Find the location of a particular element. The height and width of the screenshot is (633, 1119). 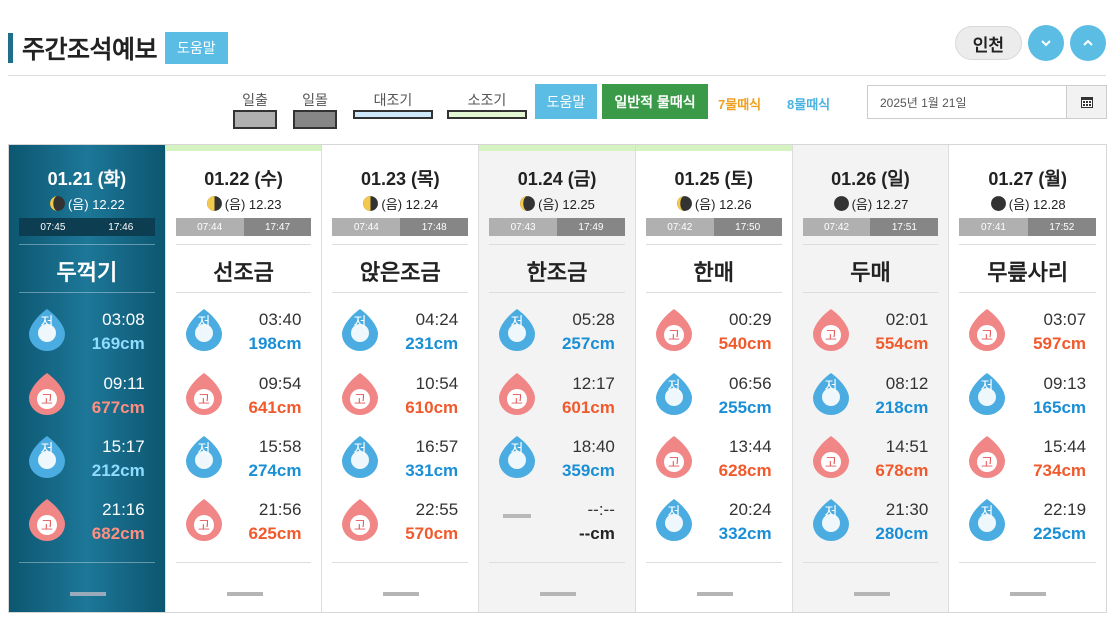

tide-name: 앉은조금 is located at coordinates (400, 272).